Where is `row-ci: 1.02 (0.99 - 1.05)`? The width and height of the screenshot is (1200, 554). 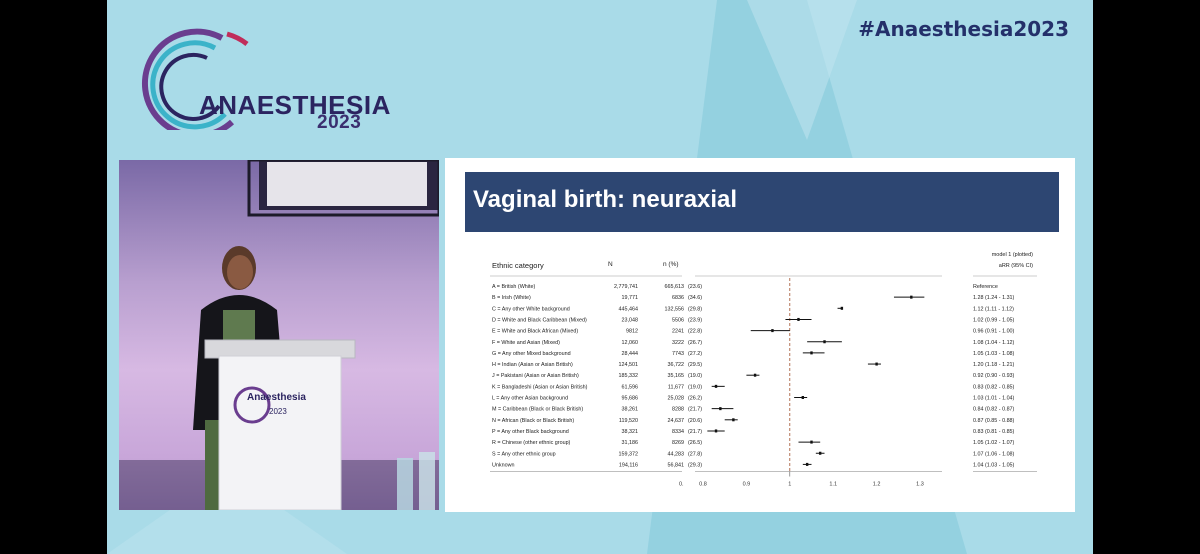 row-ci: 1.02 (0.99 - 1.05) is located at coordinates (994, 320).